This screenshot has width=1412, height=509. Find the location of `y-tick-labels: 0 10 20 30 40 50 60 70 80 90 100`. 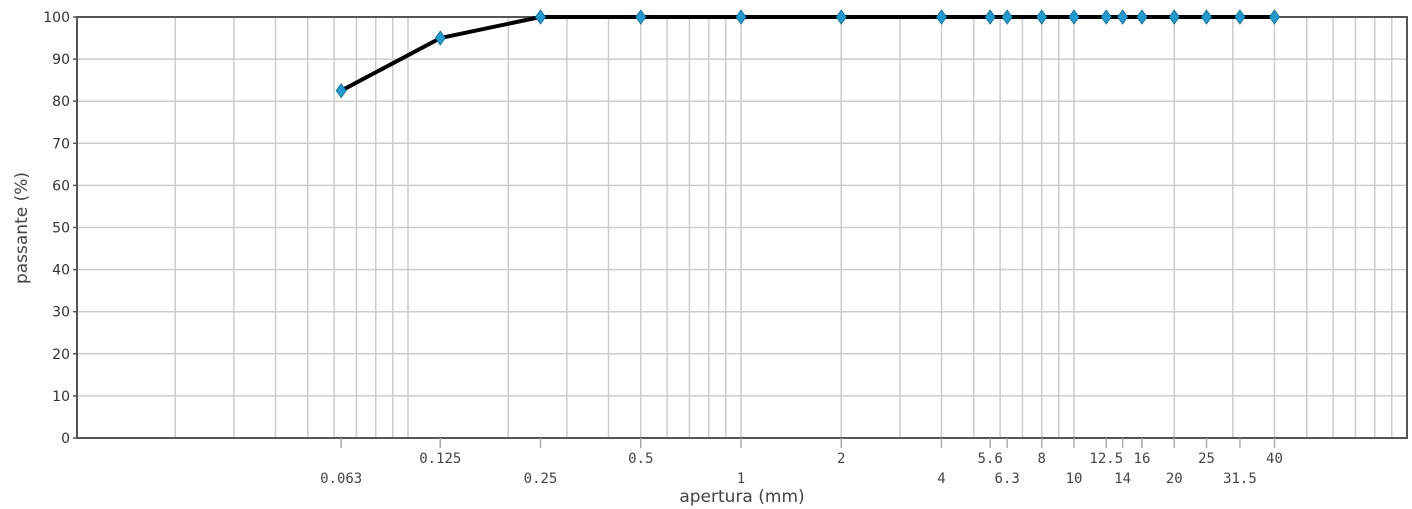

y-tick-labels: 0 10 20 30 40 50 60 70 80 90 100 is located at coordinates (60, 228).